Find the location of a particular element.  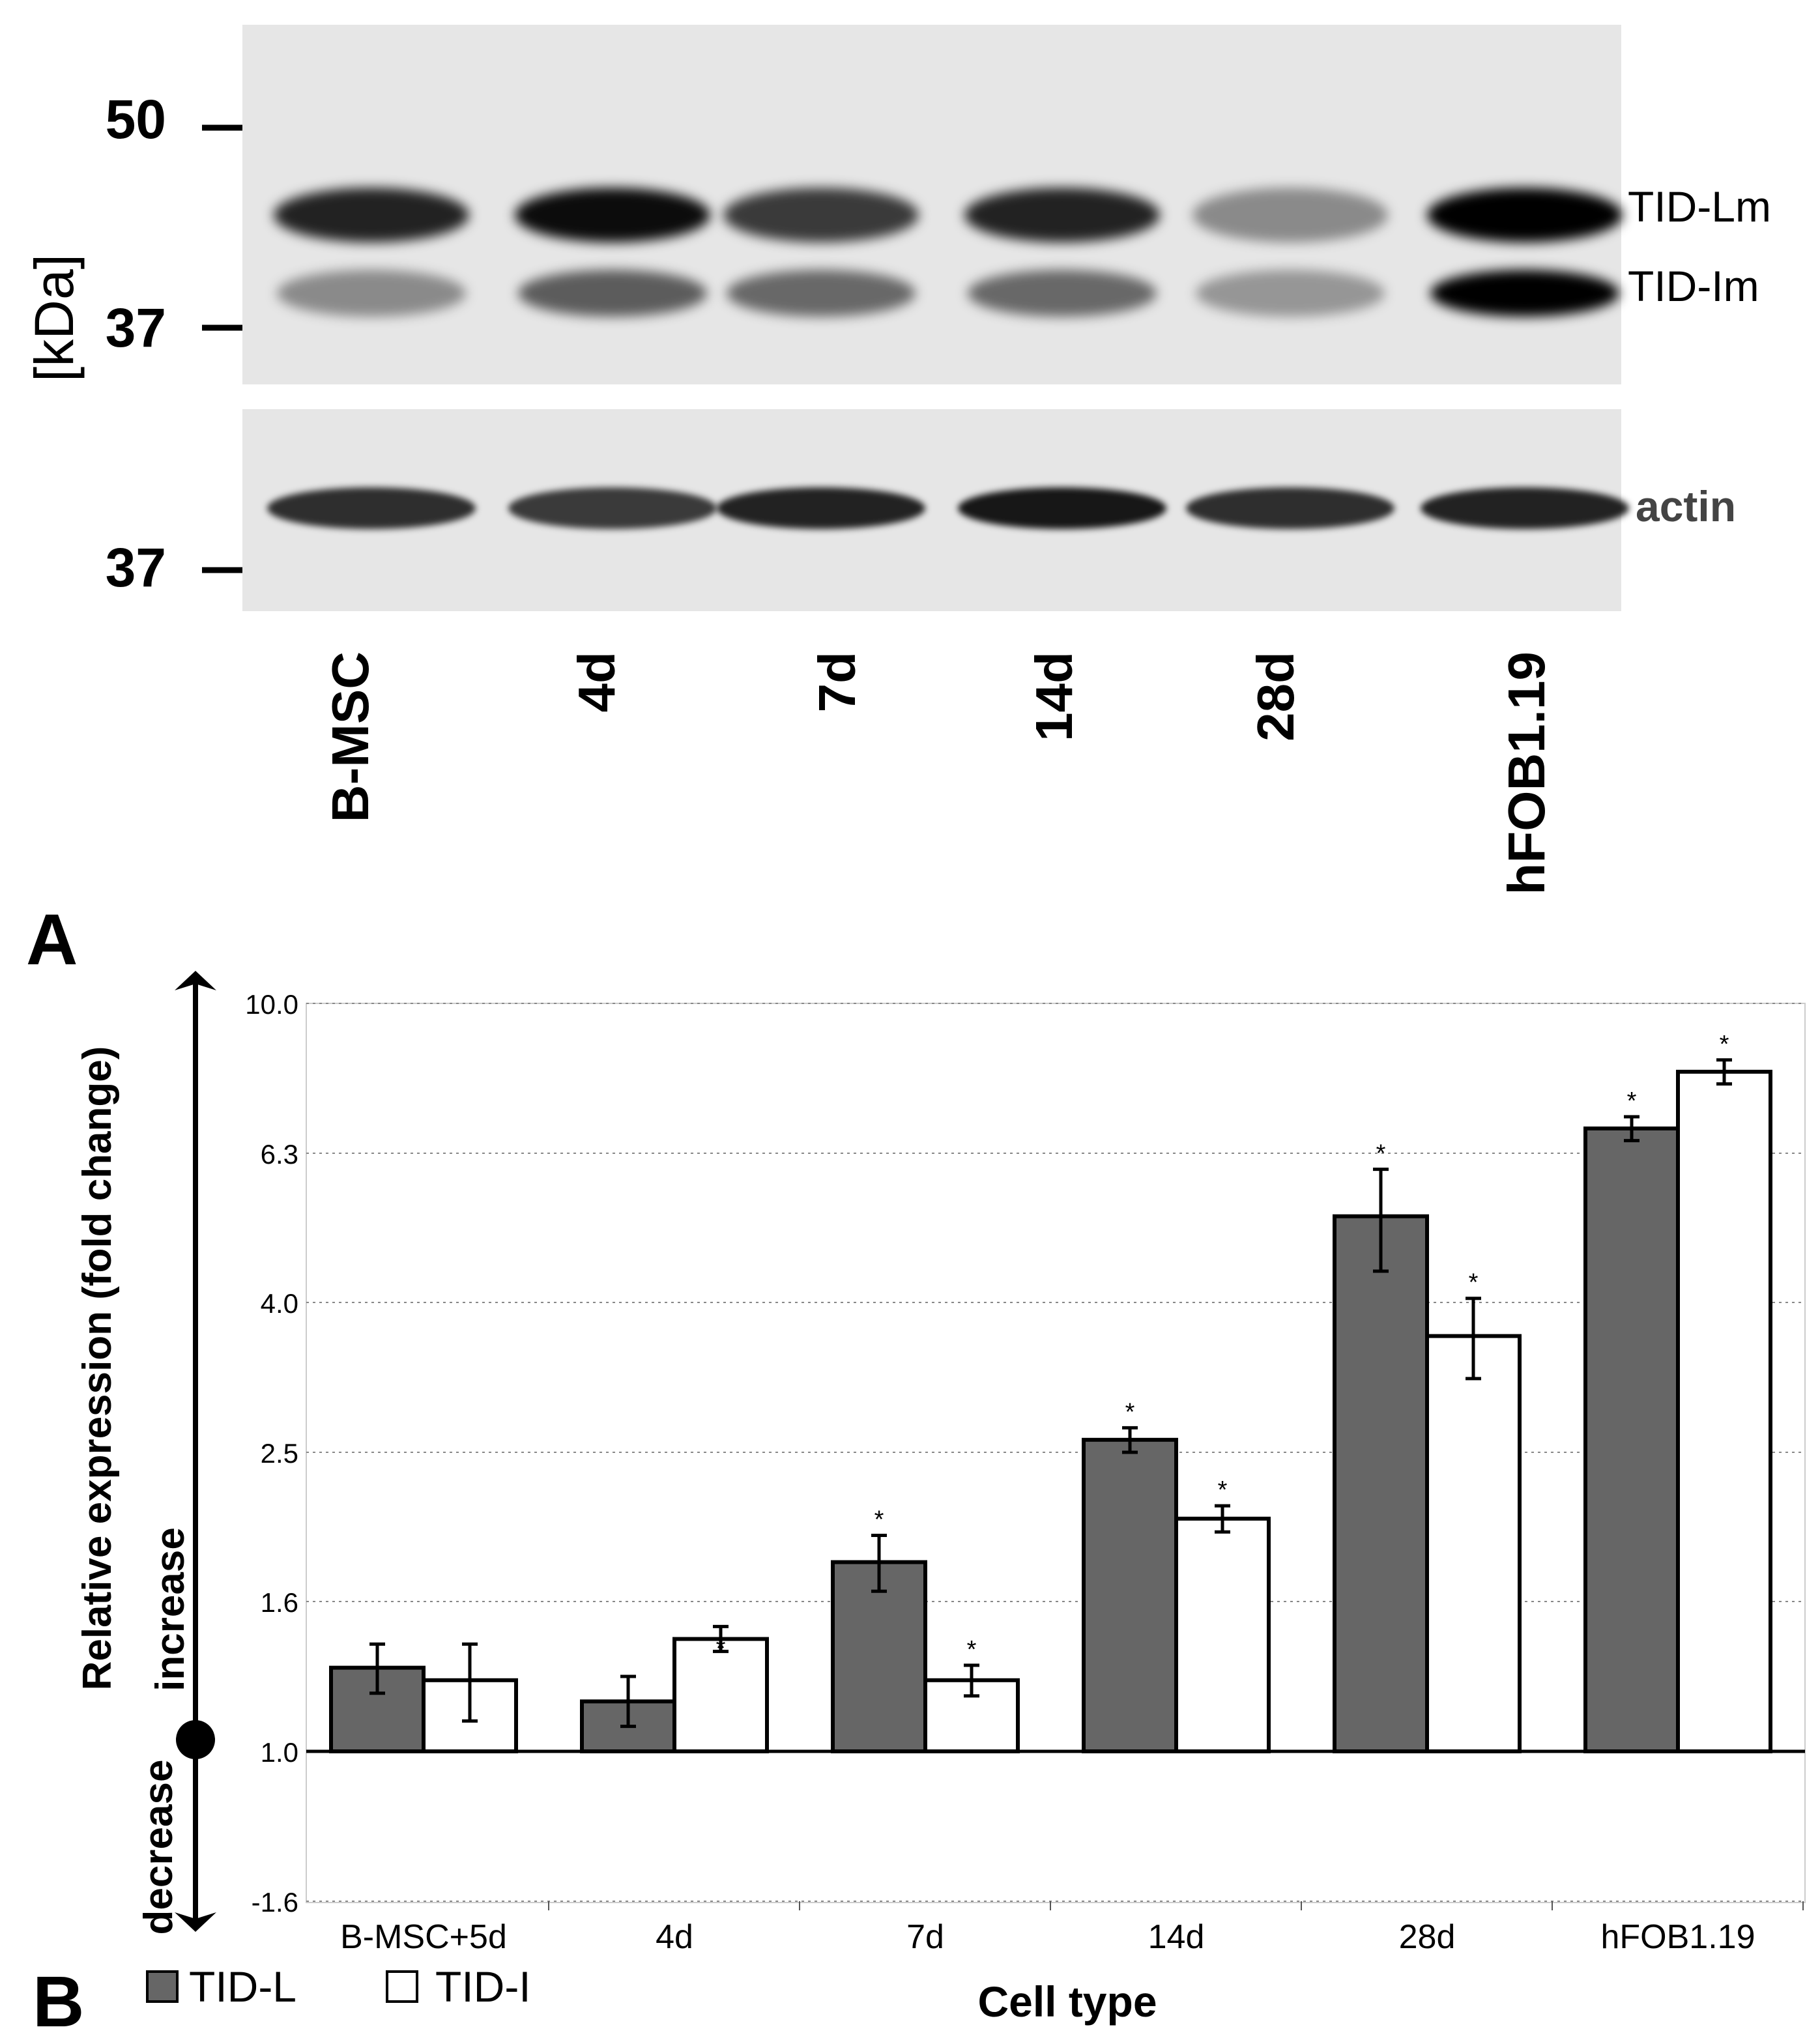

legend-label-tid-i: TID-I is located at coordinates (483, 1986).